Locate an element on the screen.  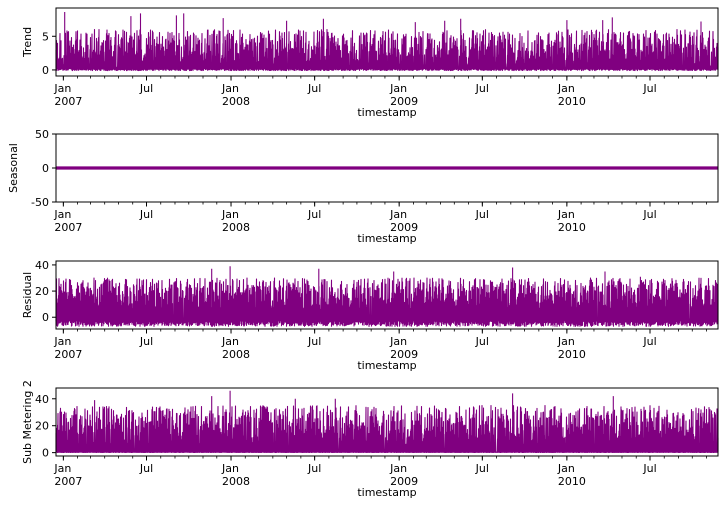
y-tick-label: 5 is located at coordinates (45, 36).